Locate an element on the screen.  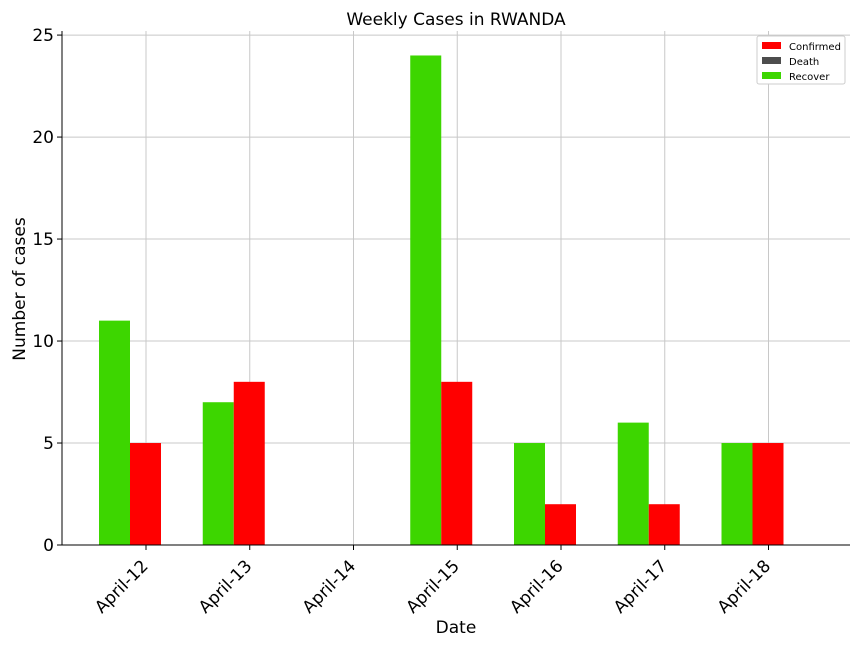
legend-label: Death is located at coordinates (804, 62).